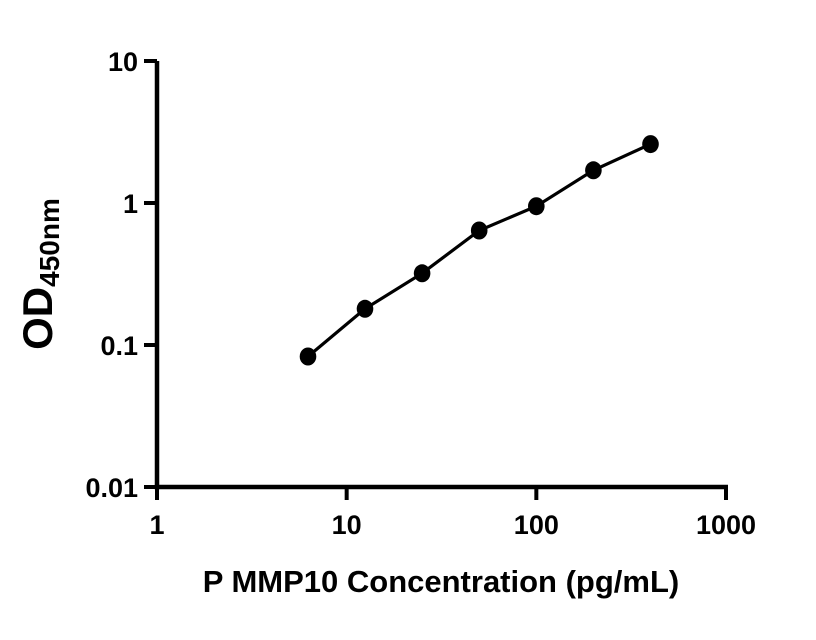 This screenshot has width=816, height=640. I want to click on y-tick-label: 1, so click(130, 204).